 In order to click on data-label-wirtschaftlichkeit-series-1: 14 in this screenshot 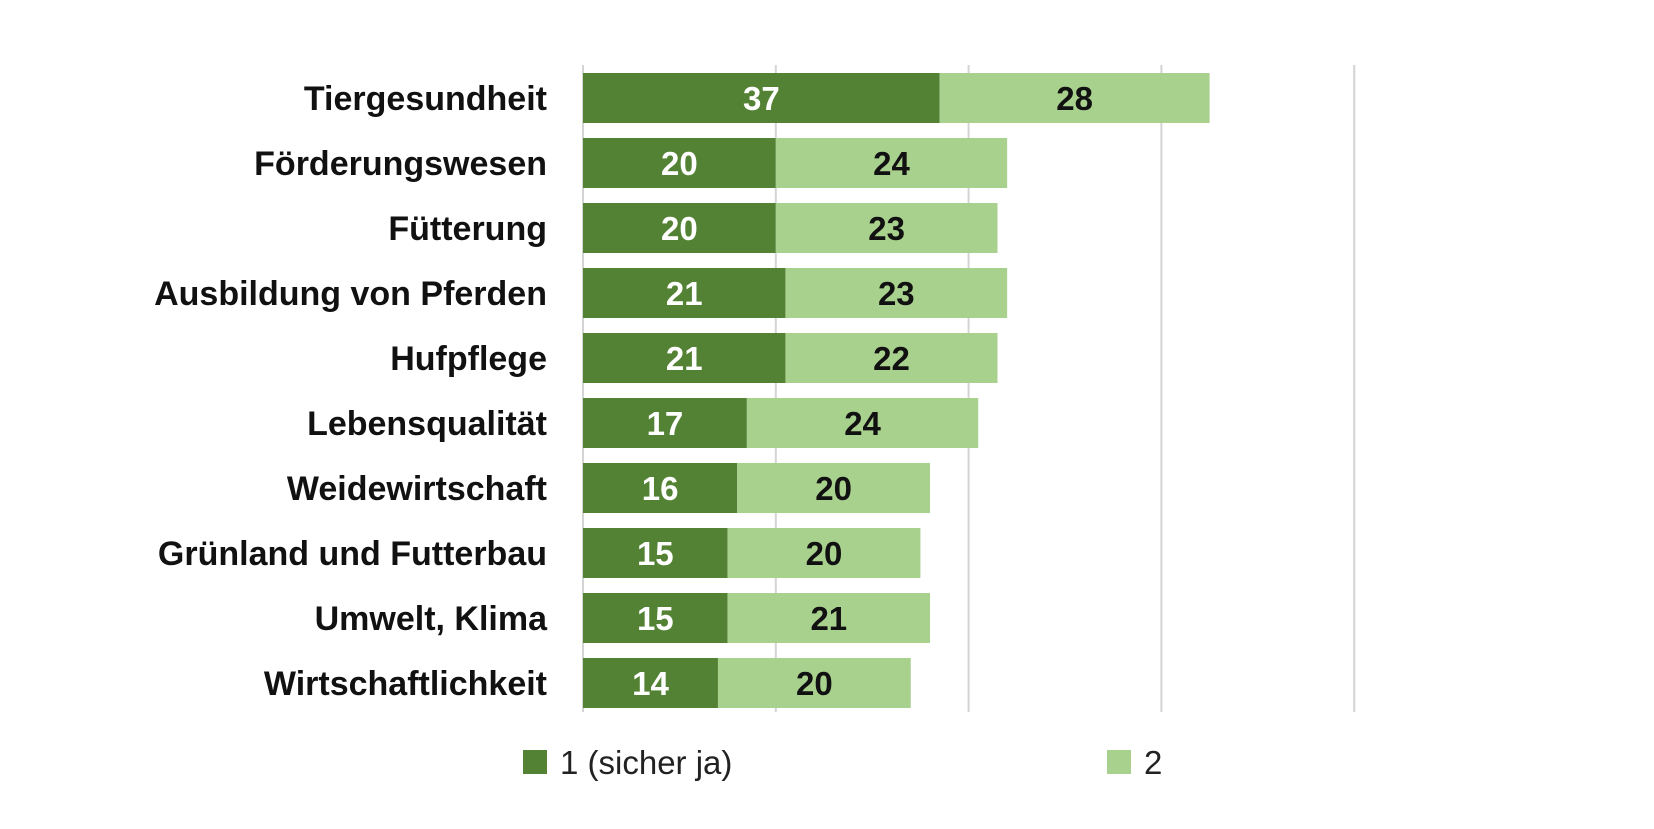, I will do `click(650, 683)`.